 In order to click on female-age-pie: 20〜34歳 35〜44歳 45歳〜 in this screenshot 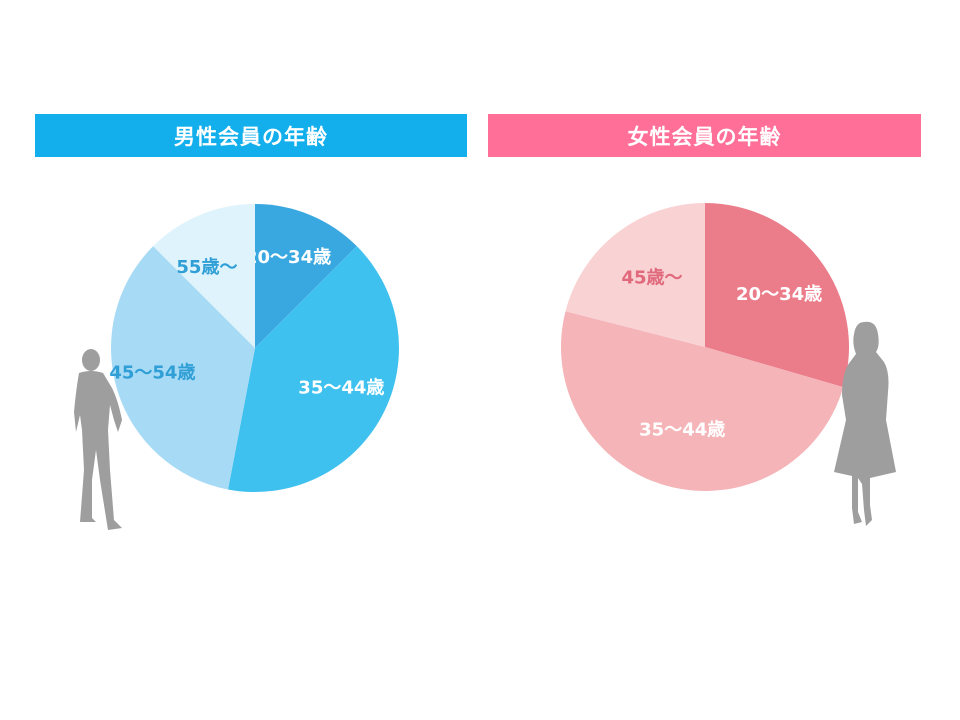, I will do `click(705, 347)`.